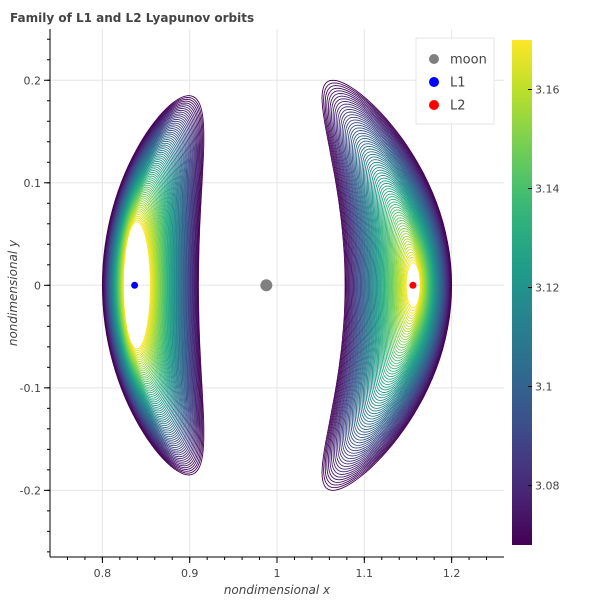 This screenshot has height=600, width=600. I want to click on colorbar: 3.16 3.14 3.12 3.1 3.08, so click(536, 292).